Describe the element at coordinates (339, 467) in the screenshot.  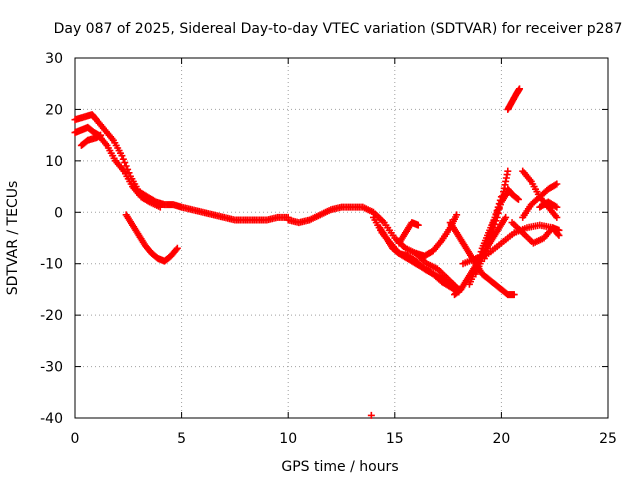
I see `x-axis-title: GPS time / hours` at that location.